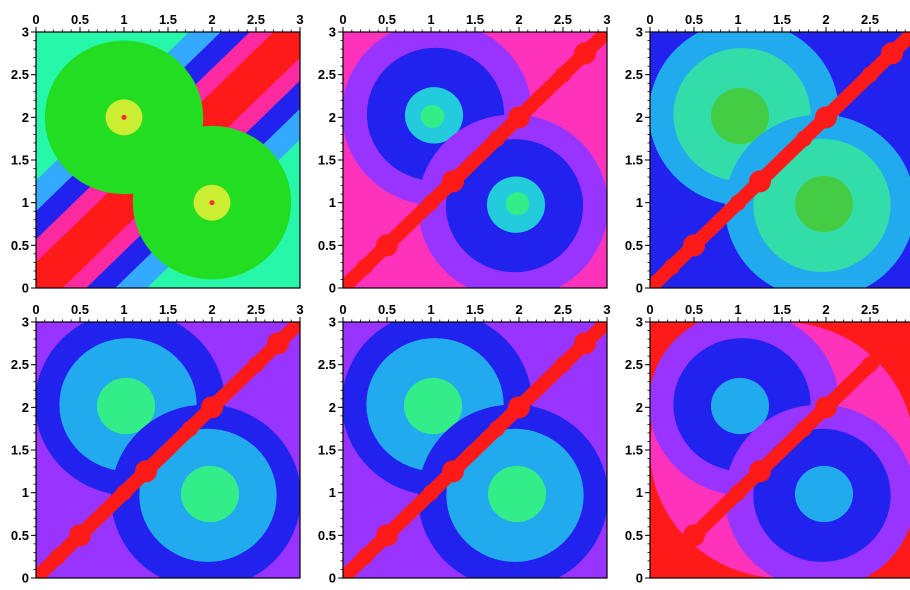 Image resolution: width=910 pixels, height=590 pixels. I want to click on y-tick-label: 3, so click(332, 322).